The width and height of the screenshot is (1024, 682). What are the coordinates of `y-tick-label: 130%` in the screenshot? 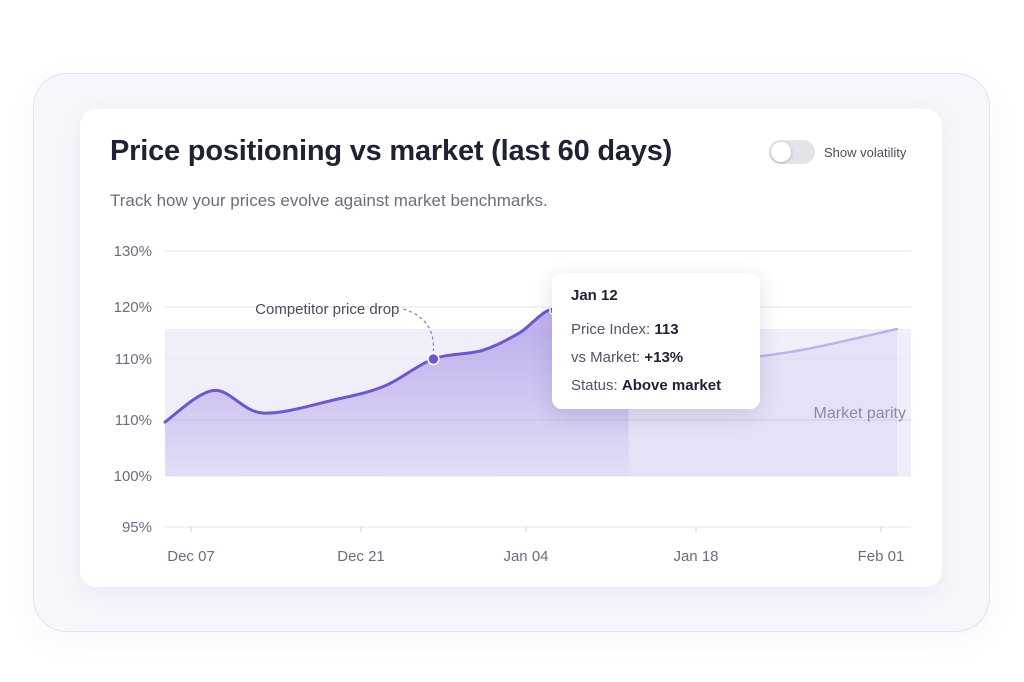 It's located at (133, 251).